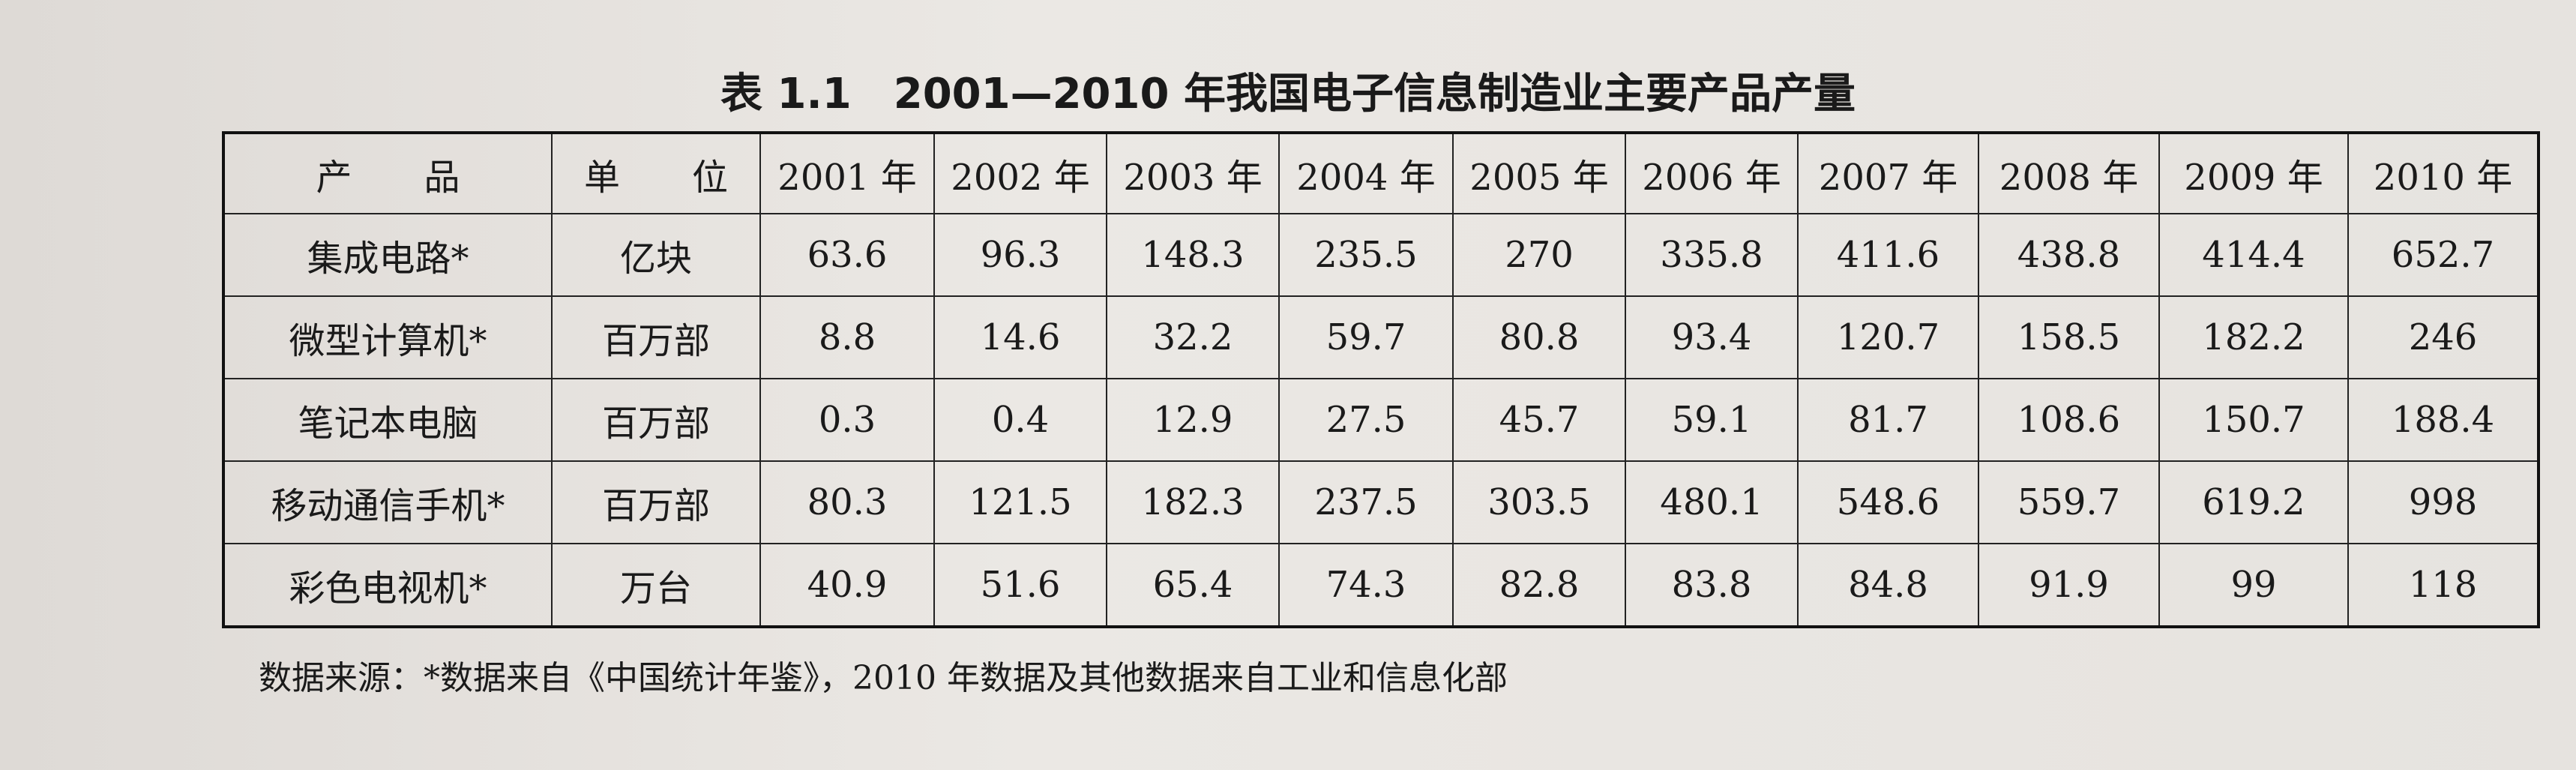 The image size is (2576, 770). What do you see at coordinates (1712, 585) in the screenshot?
I see `cell: 83.8` at bounding box center [1712, 585].